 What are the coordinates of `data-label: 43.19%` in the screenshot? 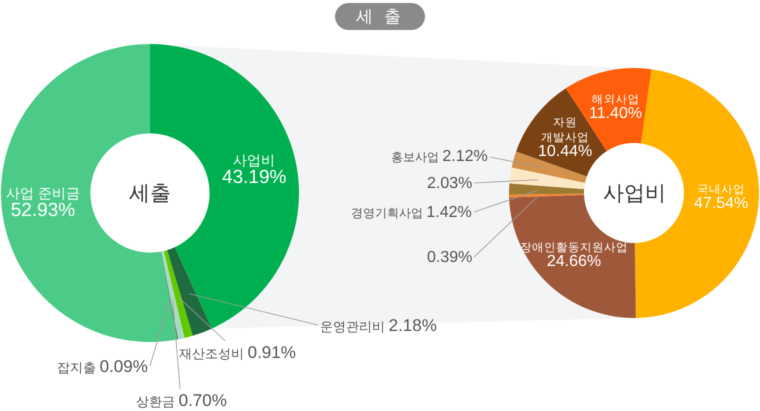 It's located at (254, 177).